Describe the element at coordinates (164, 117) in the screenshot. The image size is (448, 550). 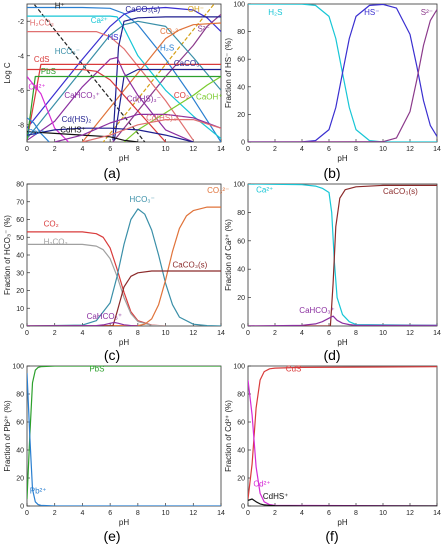
I see `species-annotation: Cd(HS)₄²⁻` at that location.